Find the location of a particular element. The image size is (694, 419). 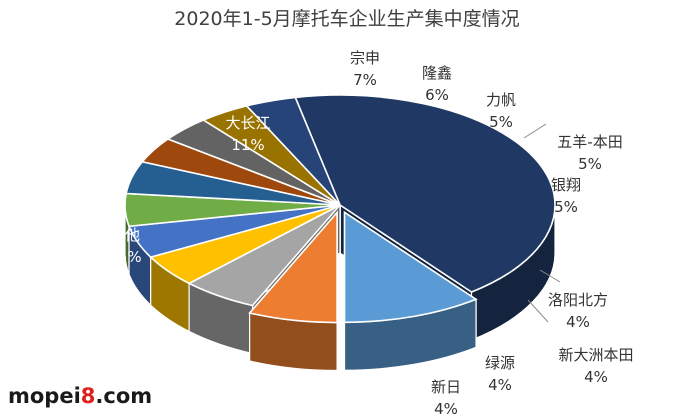

slice-percent-label-11: 4% is located at coordinates (446, 409).